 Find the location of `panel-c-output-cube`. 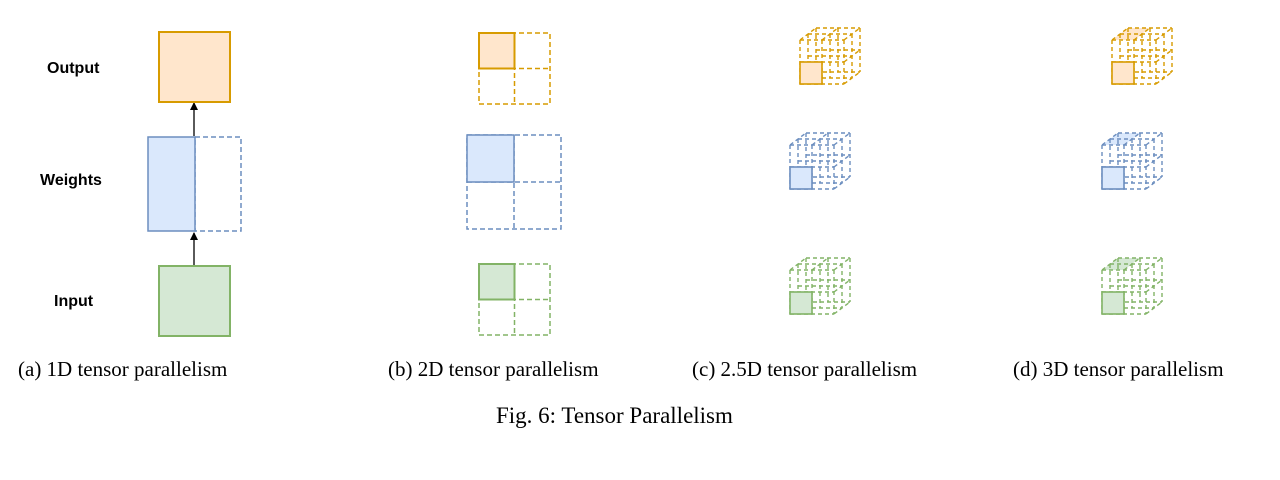

panel-c-output-cube is located at coordinates (830, 56).